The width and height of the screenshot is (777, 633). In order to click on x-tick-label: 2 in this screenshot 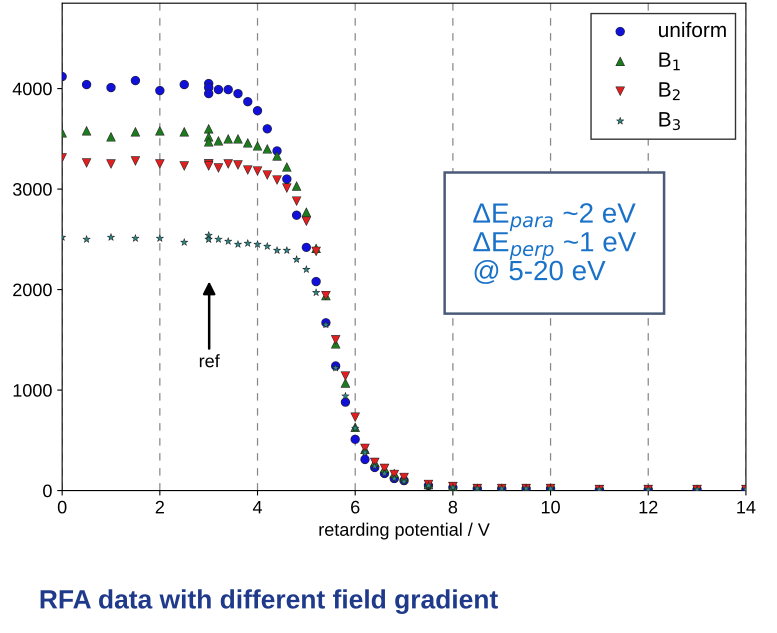, I will do `click(160, 507)`.